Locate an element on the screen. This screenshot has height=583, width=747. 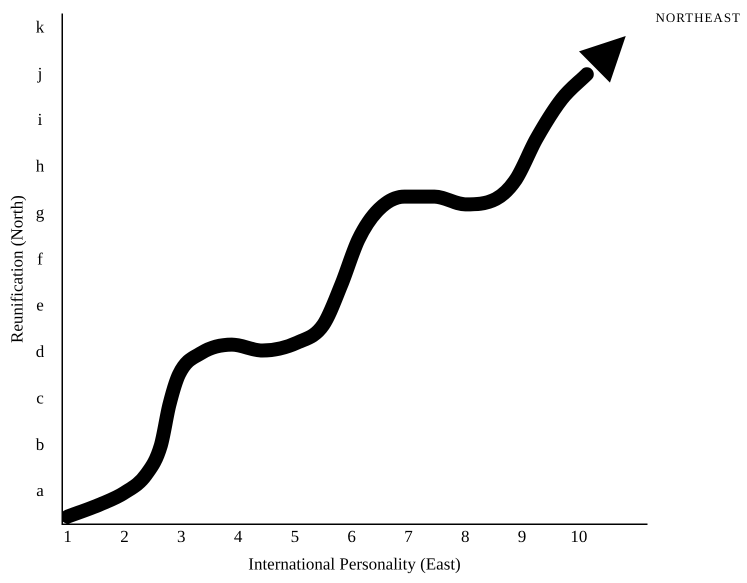
x-tick-label: 8 is located at coordinates (465, 536).